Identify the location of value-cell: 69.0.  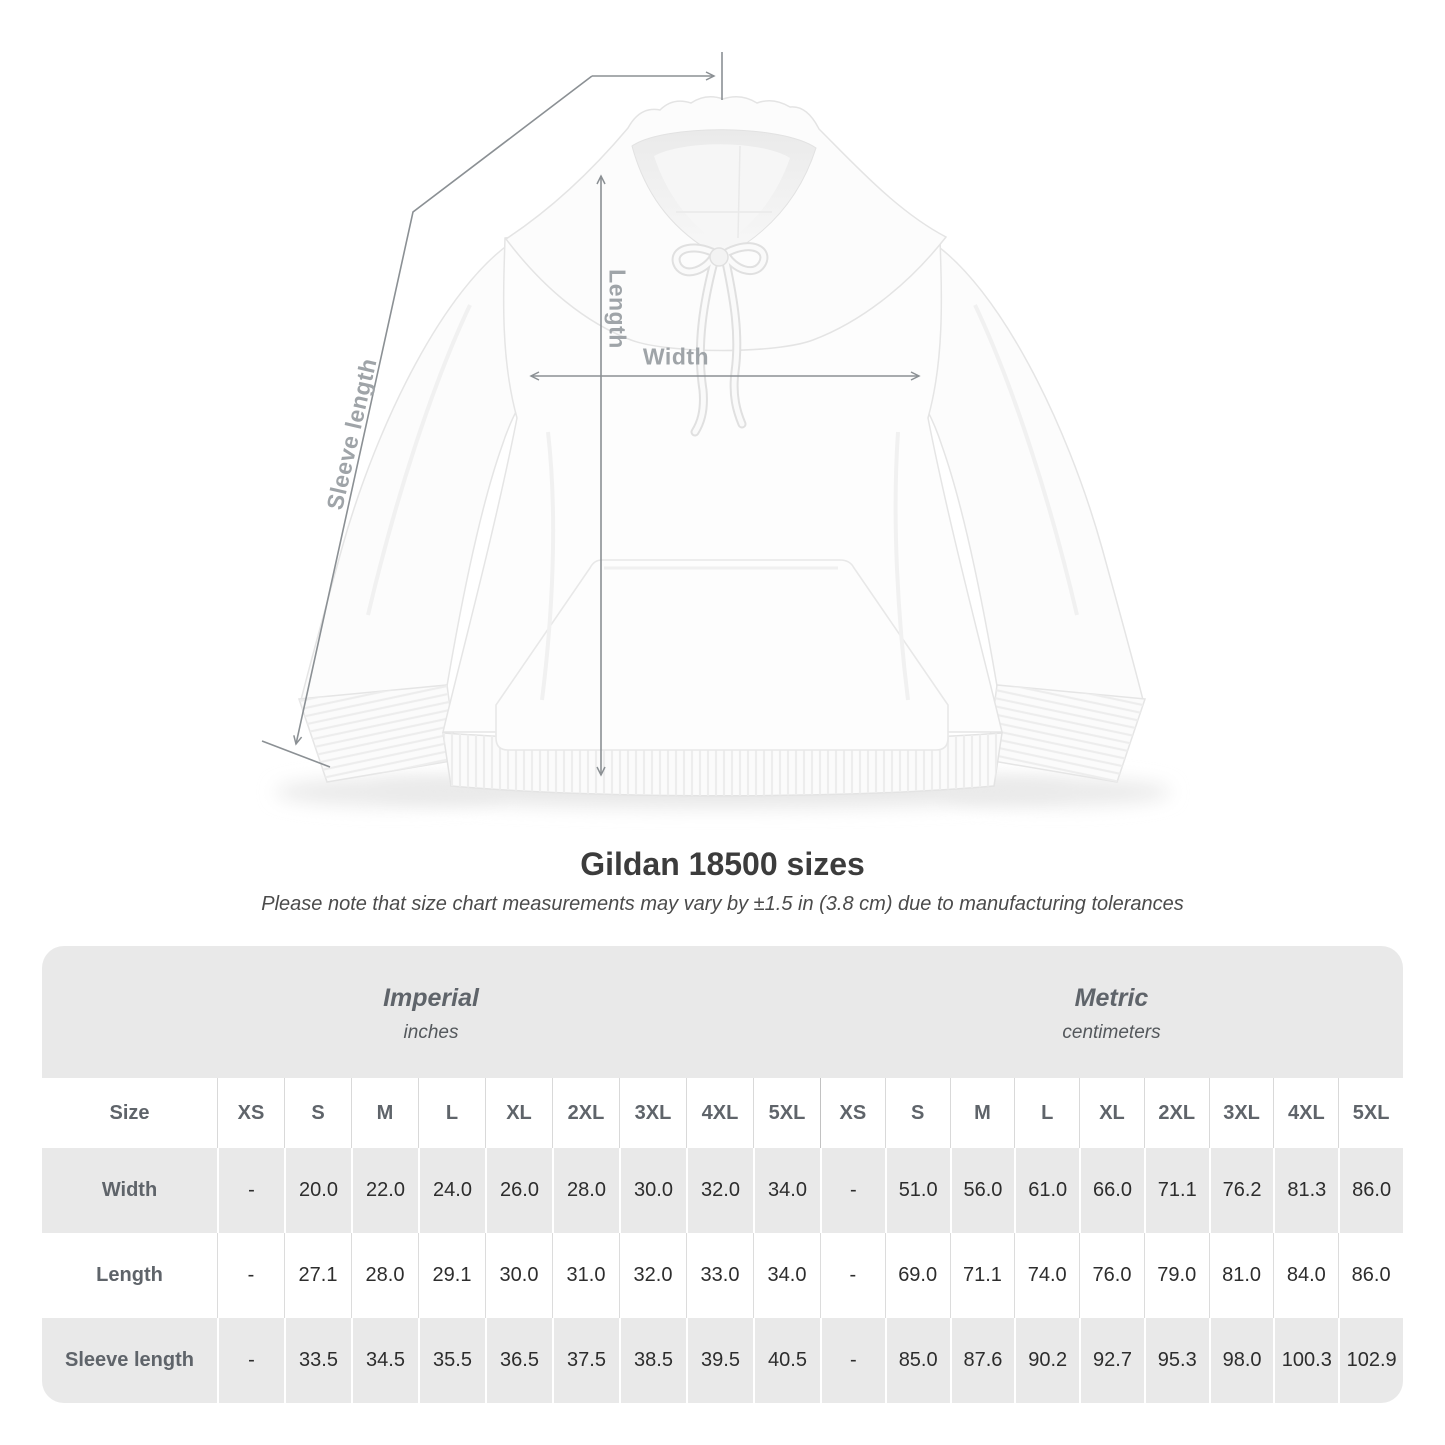
(917, 1275).